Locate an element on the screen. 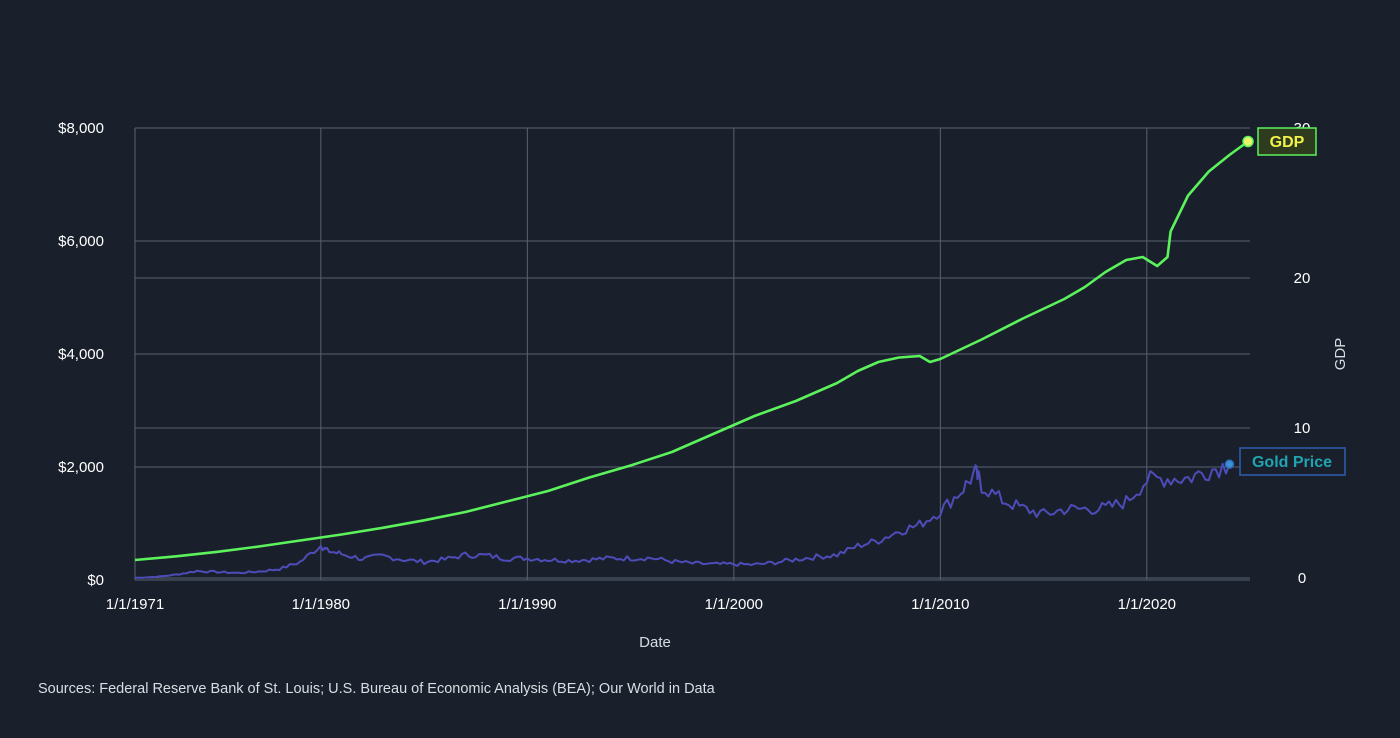 Image resolution: width=1400 pixels, height=738 pixels. right-axis-title: GDP is located at coordinates (1340, 354).